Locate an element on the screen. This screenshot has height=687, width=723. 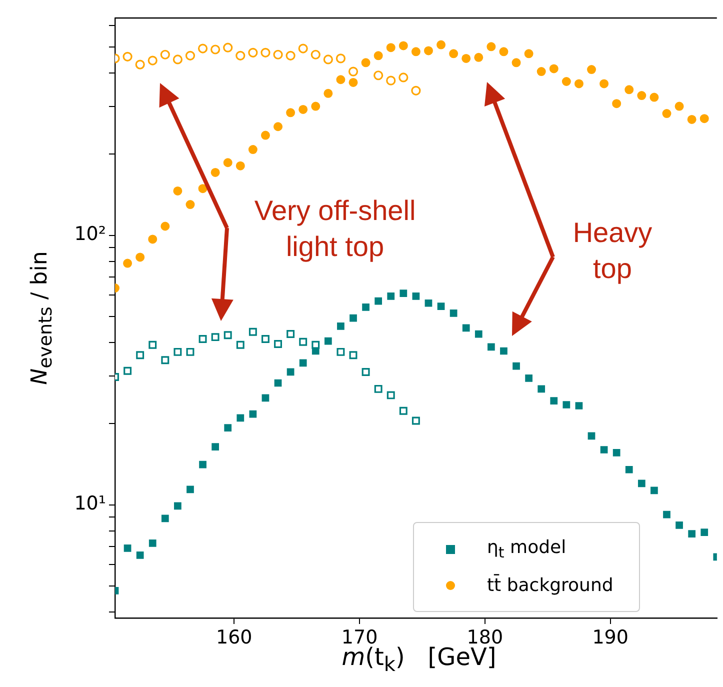
legend-label: tt̄ background is located at coordinates (550, 585).